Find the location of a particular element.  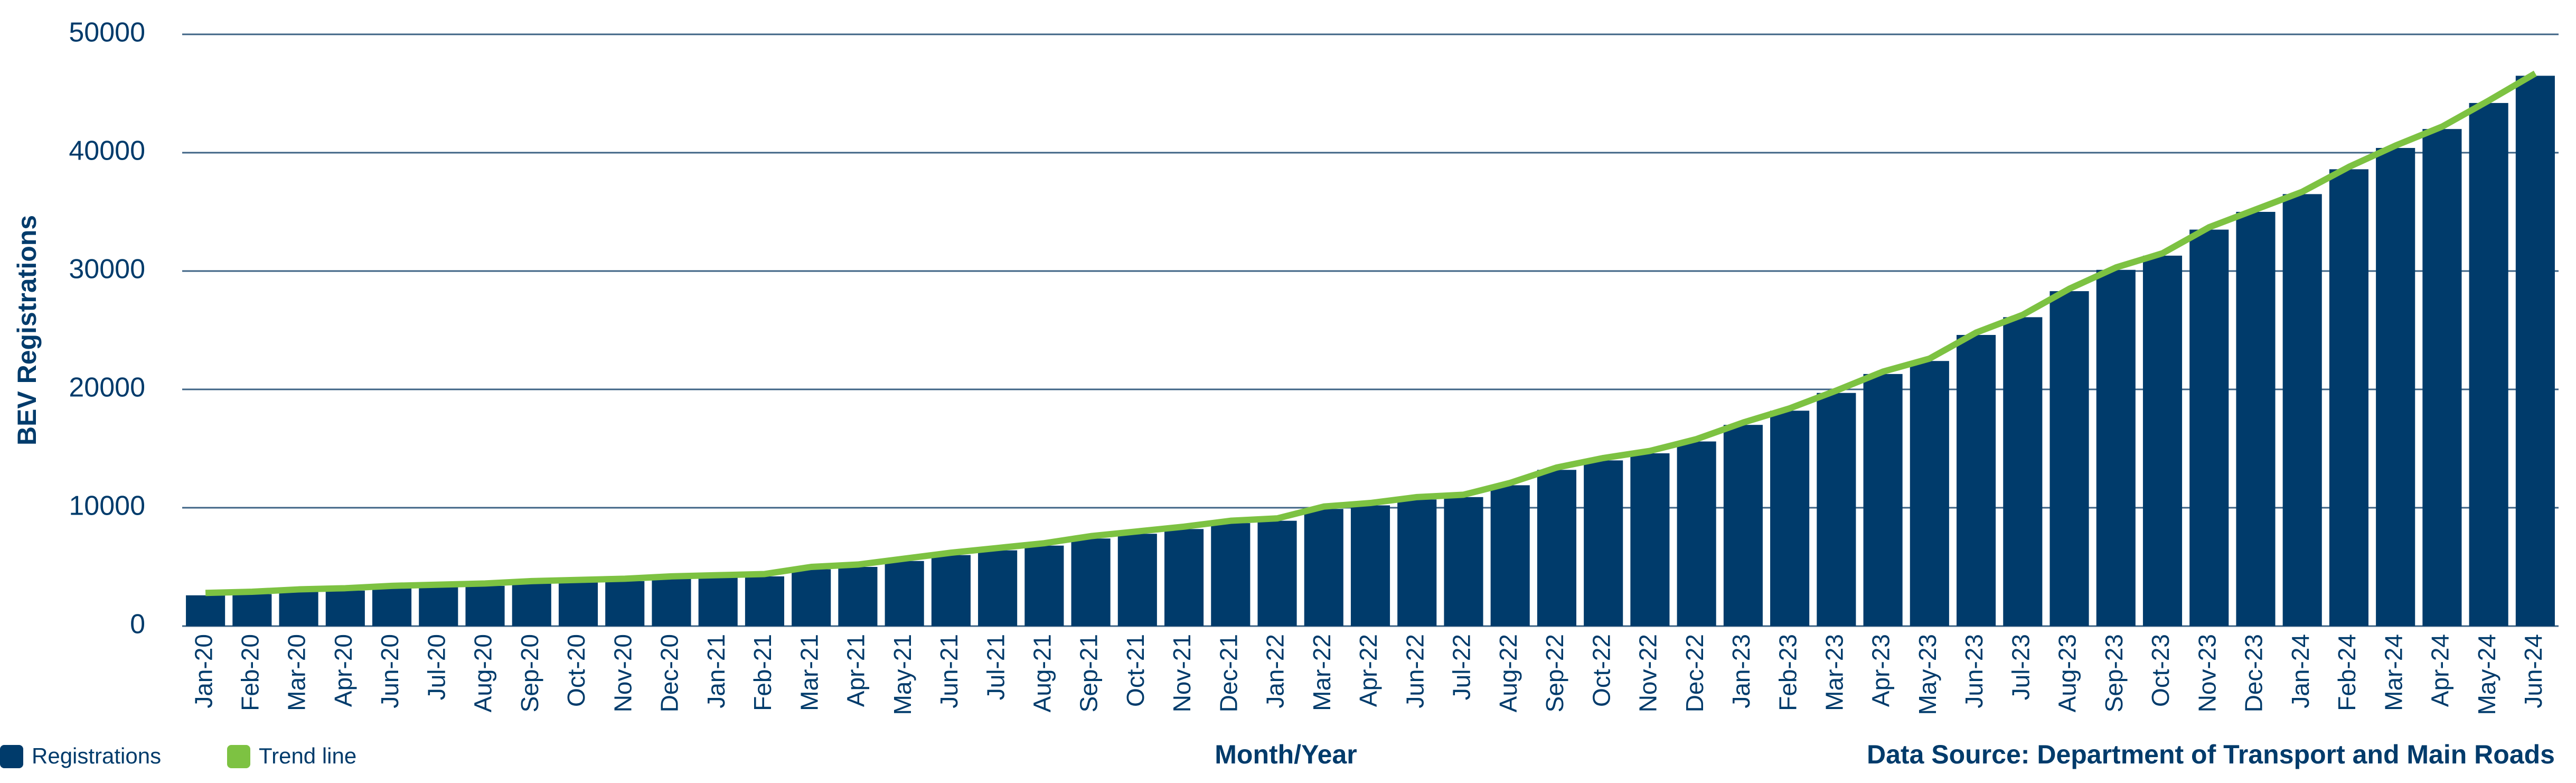

x-tick-label: Apr-22 is located at coordinates (1368, 671).